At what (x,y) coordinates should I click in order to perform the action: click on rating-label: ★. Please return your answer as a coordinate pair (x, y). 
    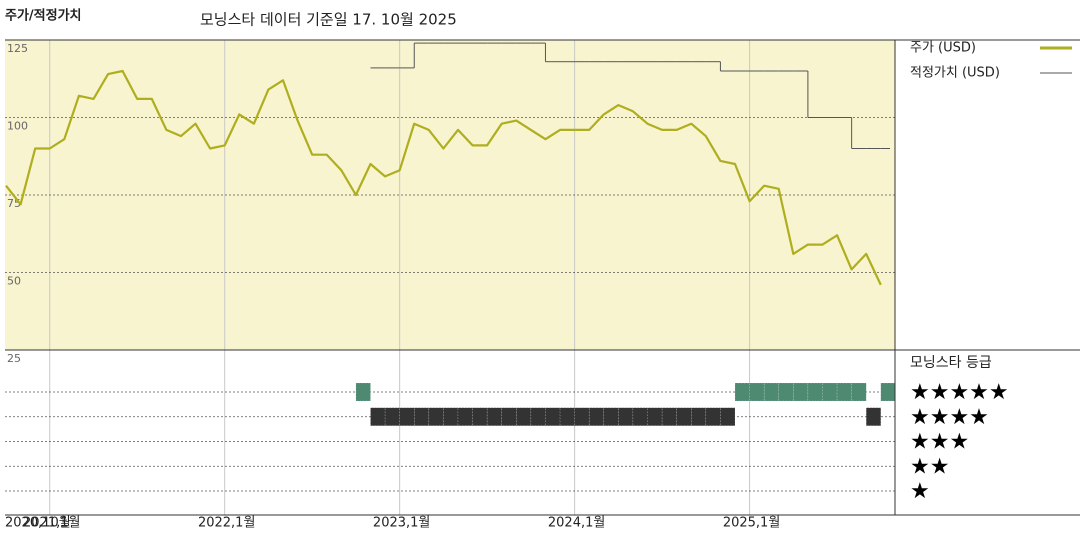
    Looking at the image, I should click on (920, 491).